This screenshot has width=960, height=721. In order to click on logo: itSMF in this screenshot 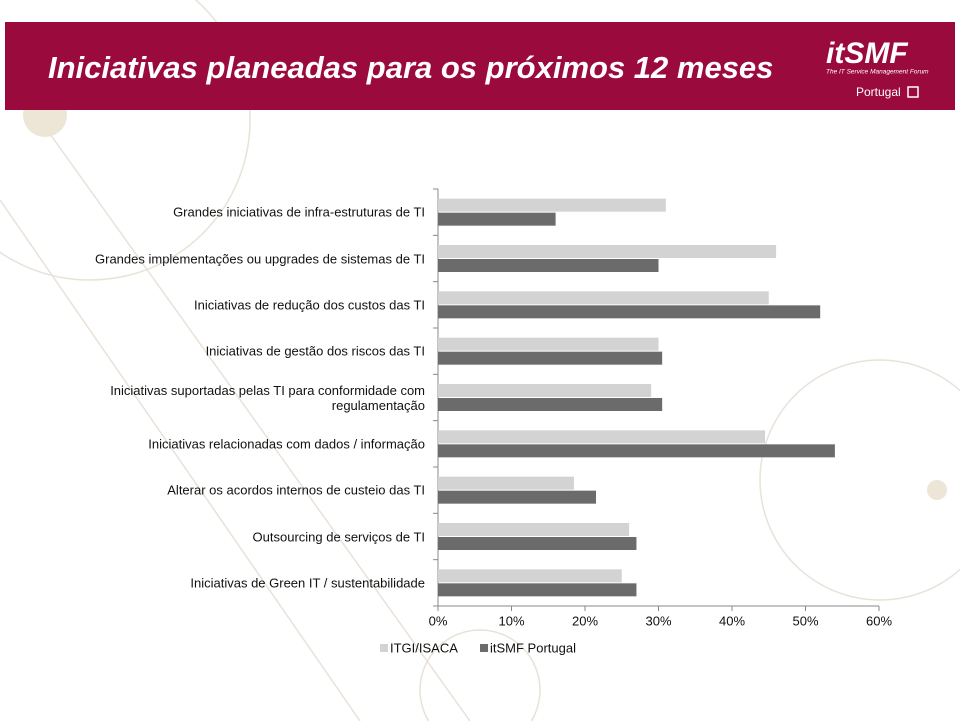, I will do `click(867, 53)`.